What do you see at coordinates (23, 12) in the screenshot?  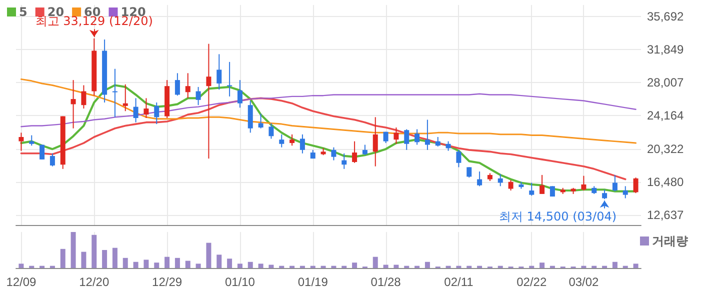 I see `legend-label: 5` at bounding box center [23, 12].